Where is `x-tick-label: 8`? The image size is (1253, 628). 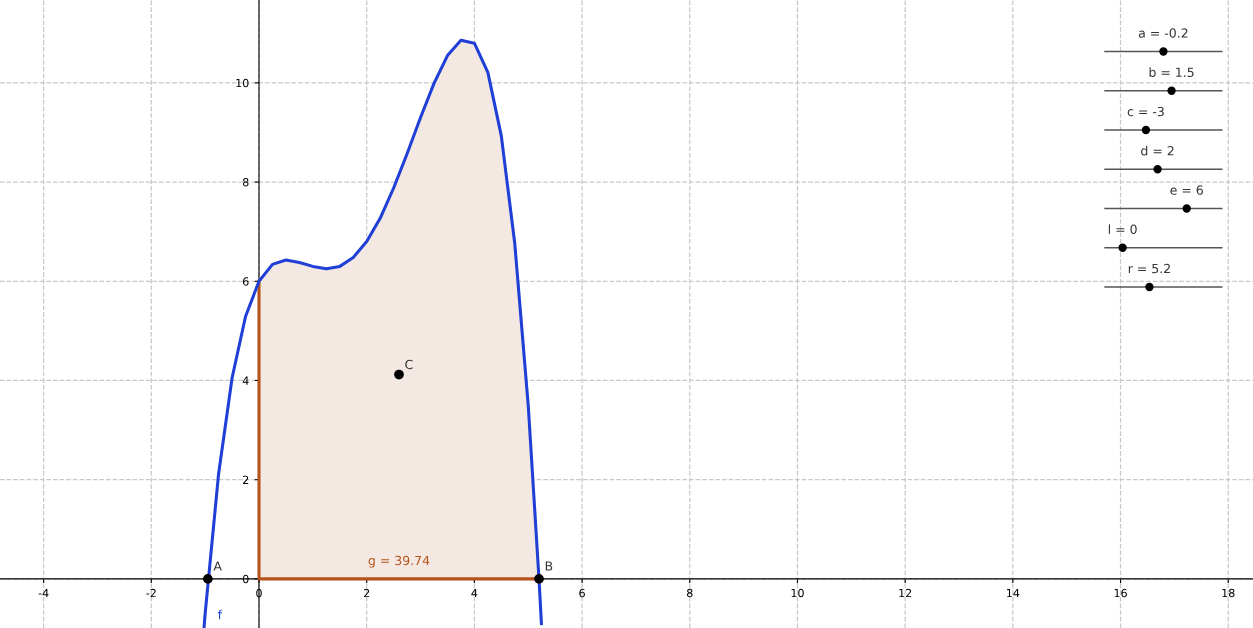
x-tick-label: 8 is located at coordinates (689, 593).